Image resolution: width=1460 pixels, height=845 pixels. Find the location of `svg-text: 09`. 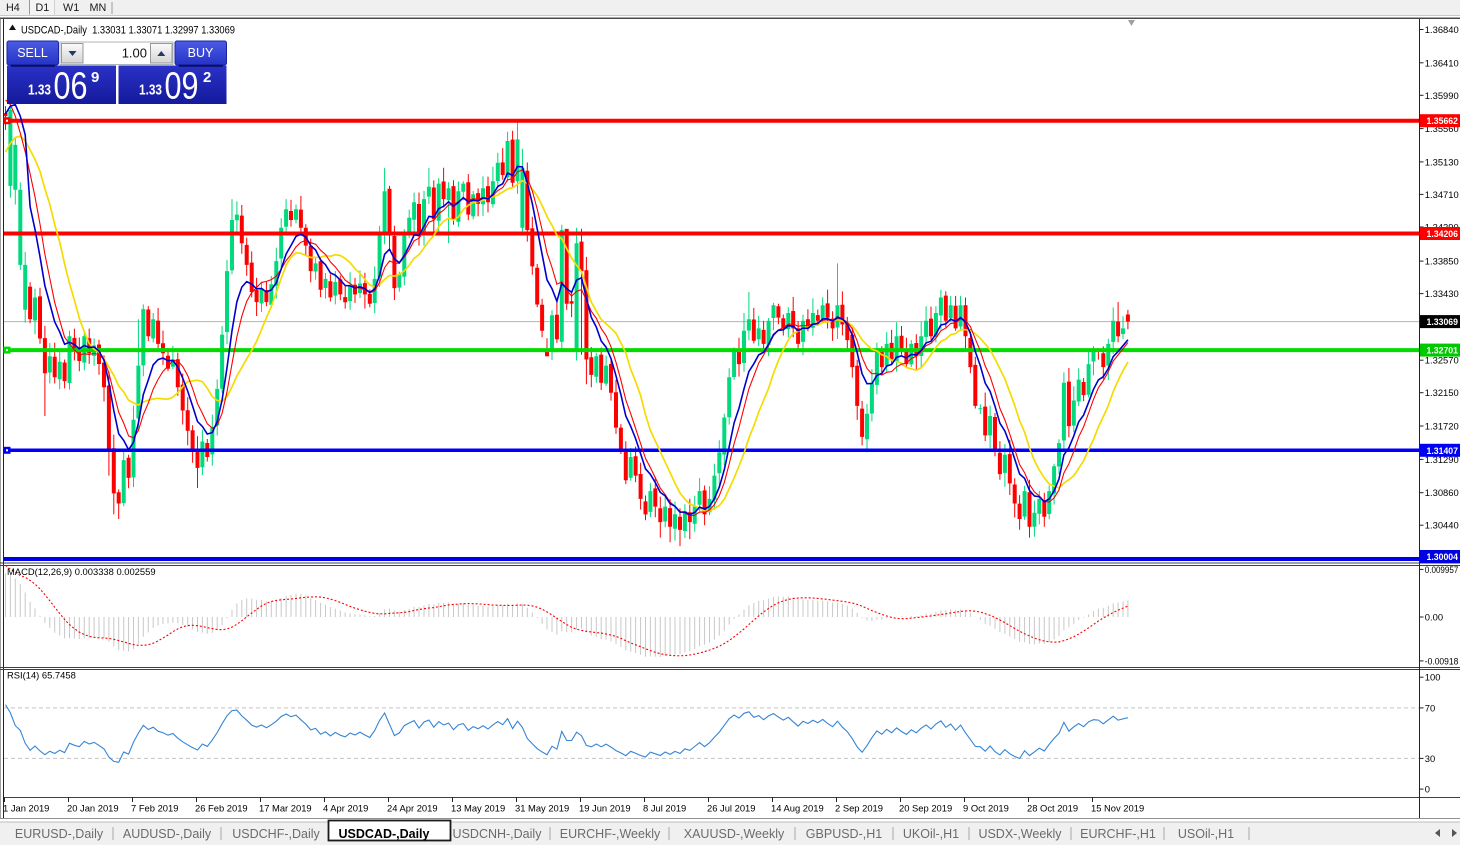

svg-text: 09 is located at coordinates (182, 87).